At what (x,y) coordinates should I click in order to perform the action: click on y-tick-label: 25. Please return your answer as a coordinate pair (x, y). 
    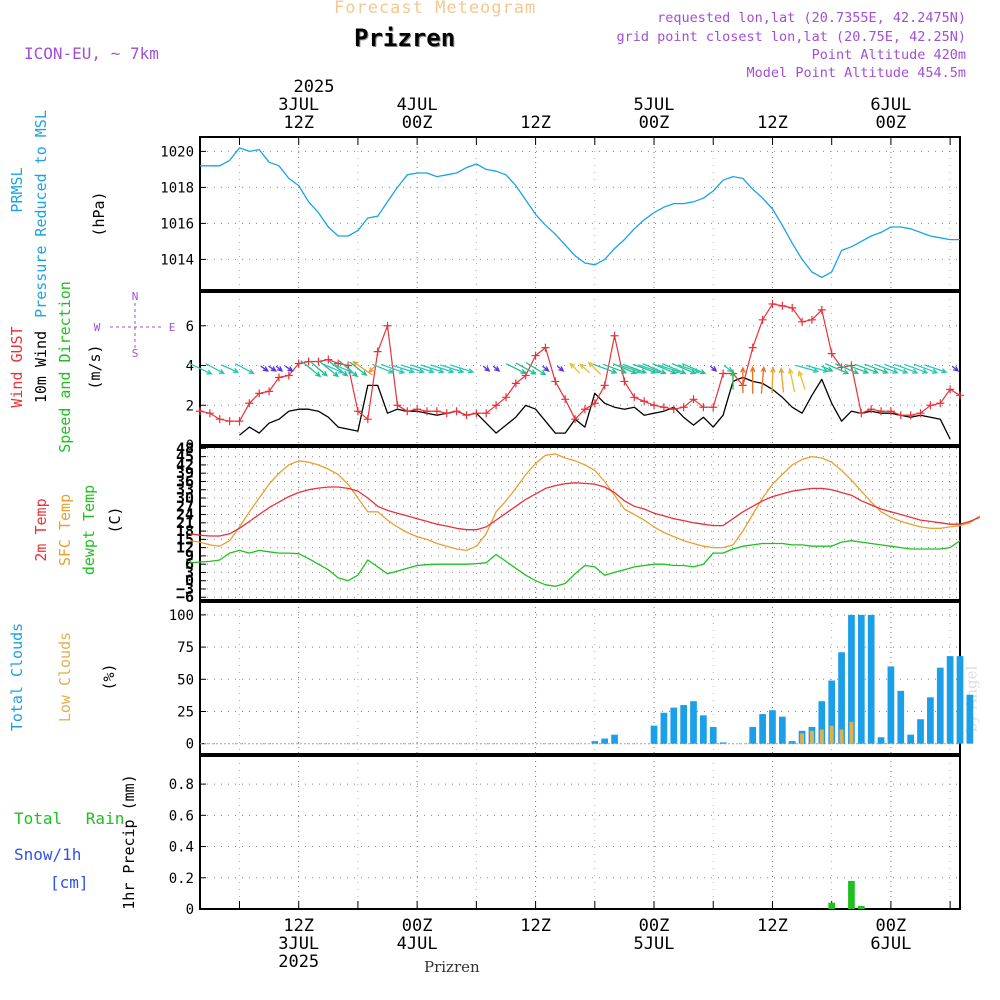
    Looking at the image, I should click on (185, 712).